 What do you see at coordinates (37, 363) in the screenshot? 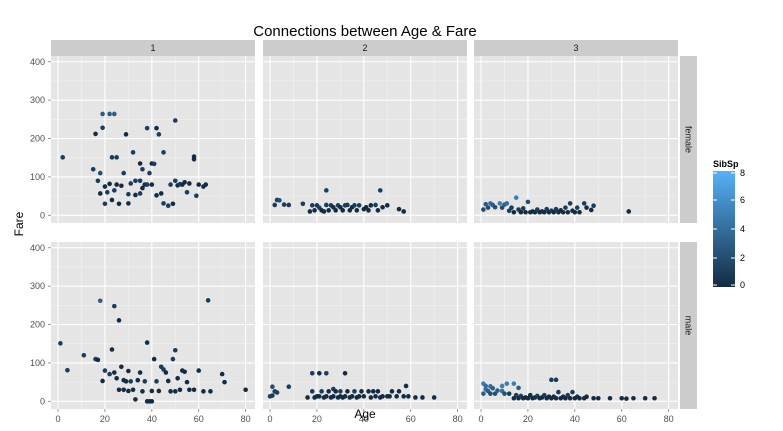
I see `y-tick-label: 100` at bounding box center [37, 363].